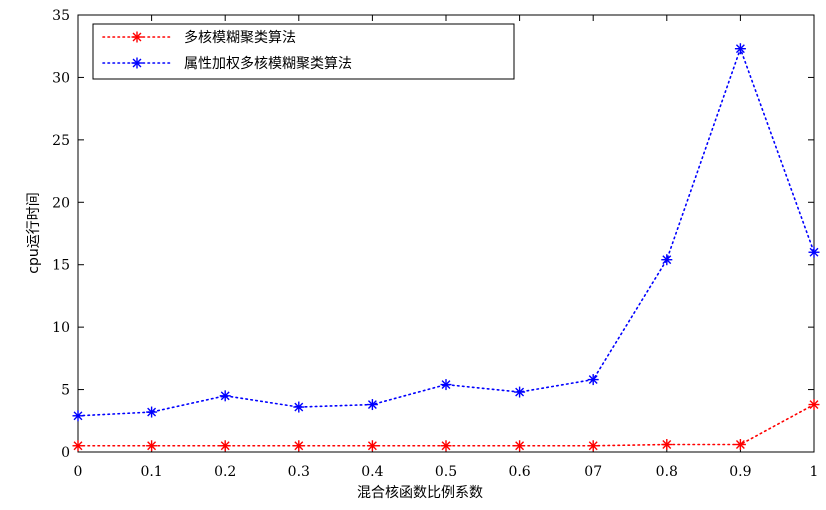  Describe the element at coordinates (372, 472) in the screenshot. I see `x-tick-label: 0.4` at that location.